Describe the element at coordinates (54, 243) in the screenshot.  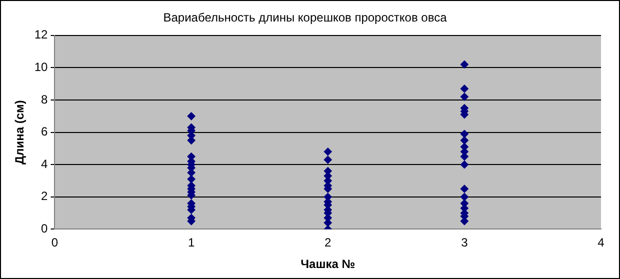
I see `x-tick-label: 0` at that location.